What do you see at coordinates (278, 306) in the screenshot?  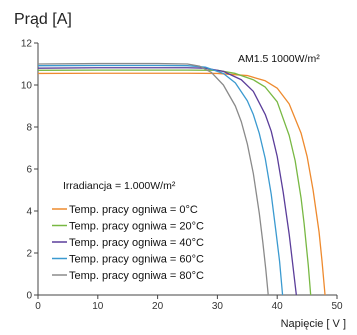 I see `x-tick-label: 40` at bounding box center [278, 306].